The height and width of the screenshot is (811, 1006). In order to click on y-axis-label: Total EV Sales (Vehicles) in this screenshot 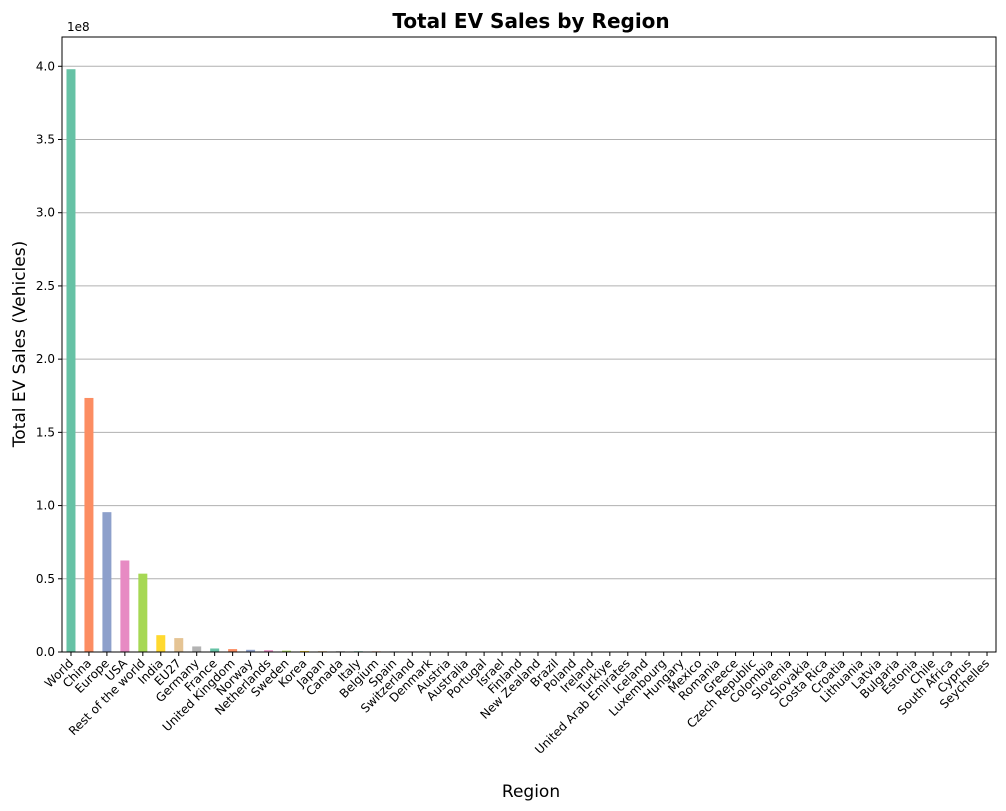, I will do `click(20, 344)`.